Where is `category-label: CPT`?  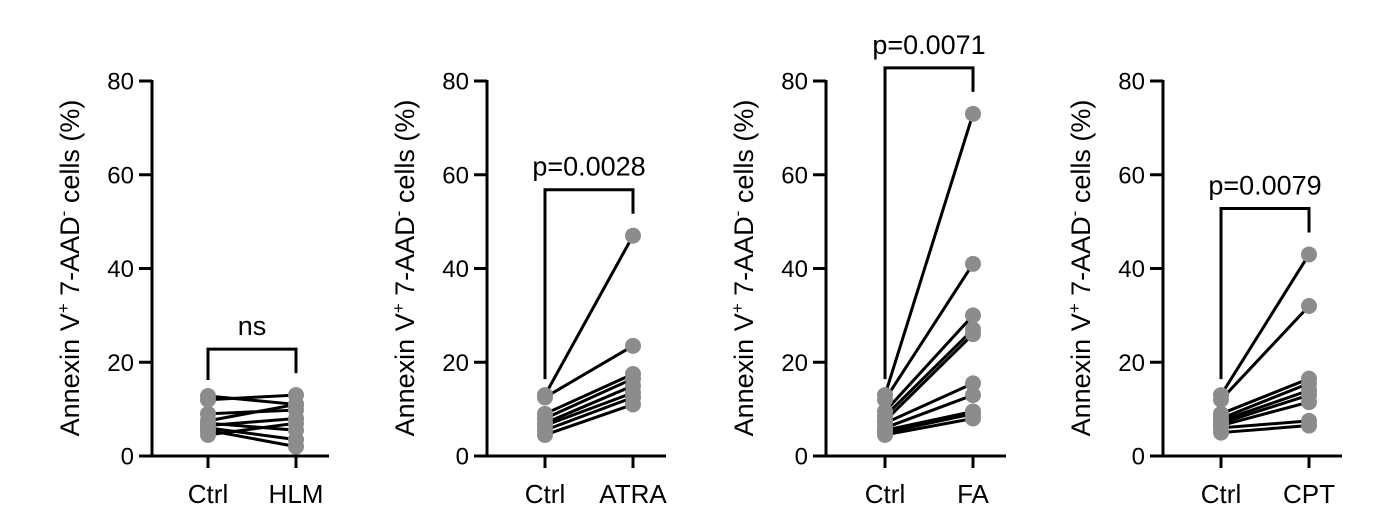 category-label: CPT is located at coordinates (1309, 494).